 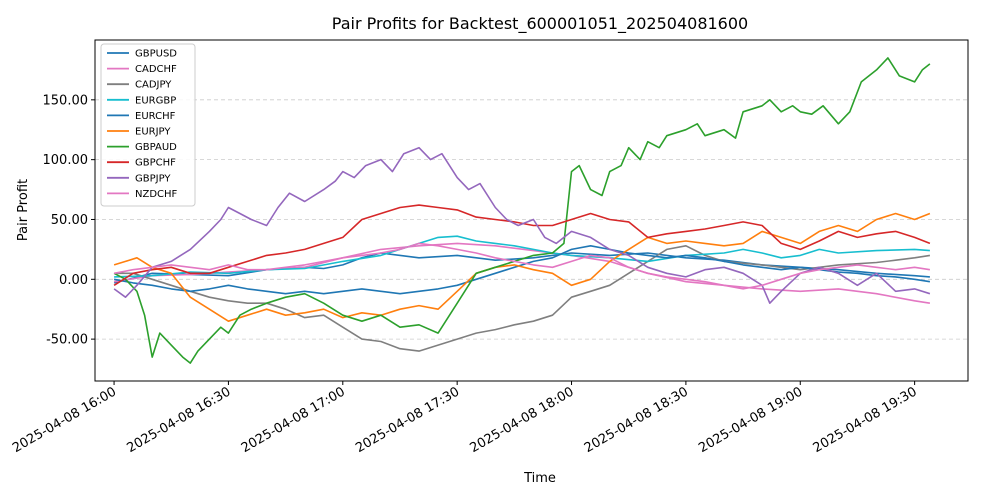 What do you see at coordinates (522, 256) in the screenshot?
I see `series-line-eurgbp` at bounding box center [522, 256].